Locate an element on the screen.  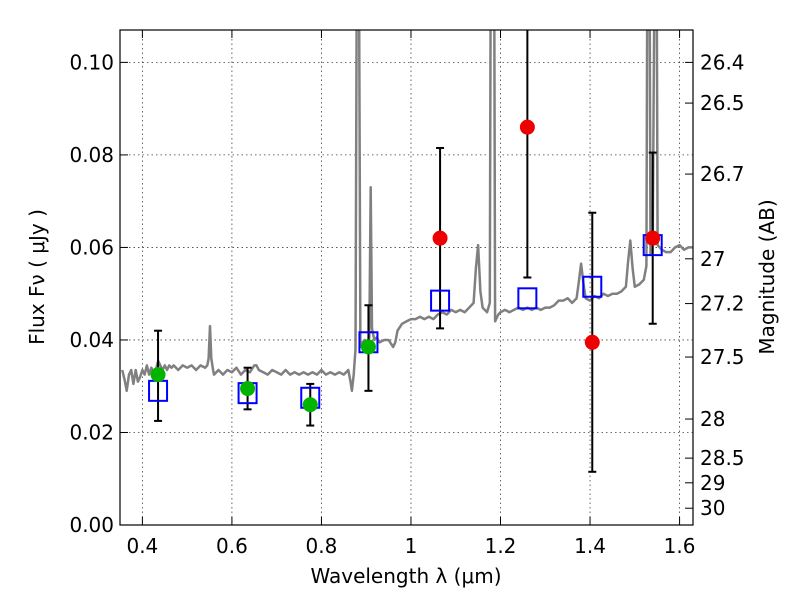
x-tick-label: 1.2 is located at coordinates (501, 546).